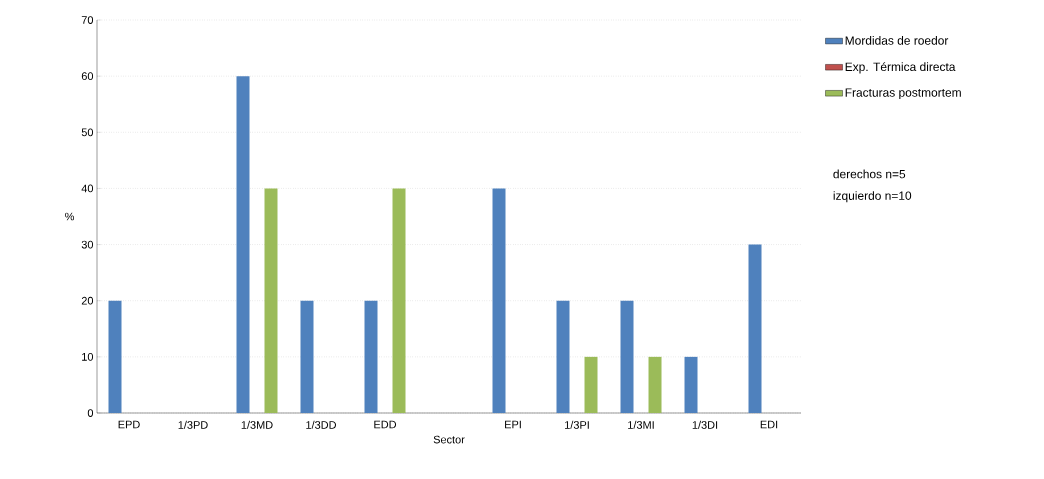  Describe the element at coordinates (87, 76) in the screenshot. I see `y-tick-label: 60` at that location.